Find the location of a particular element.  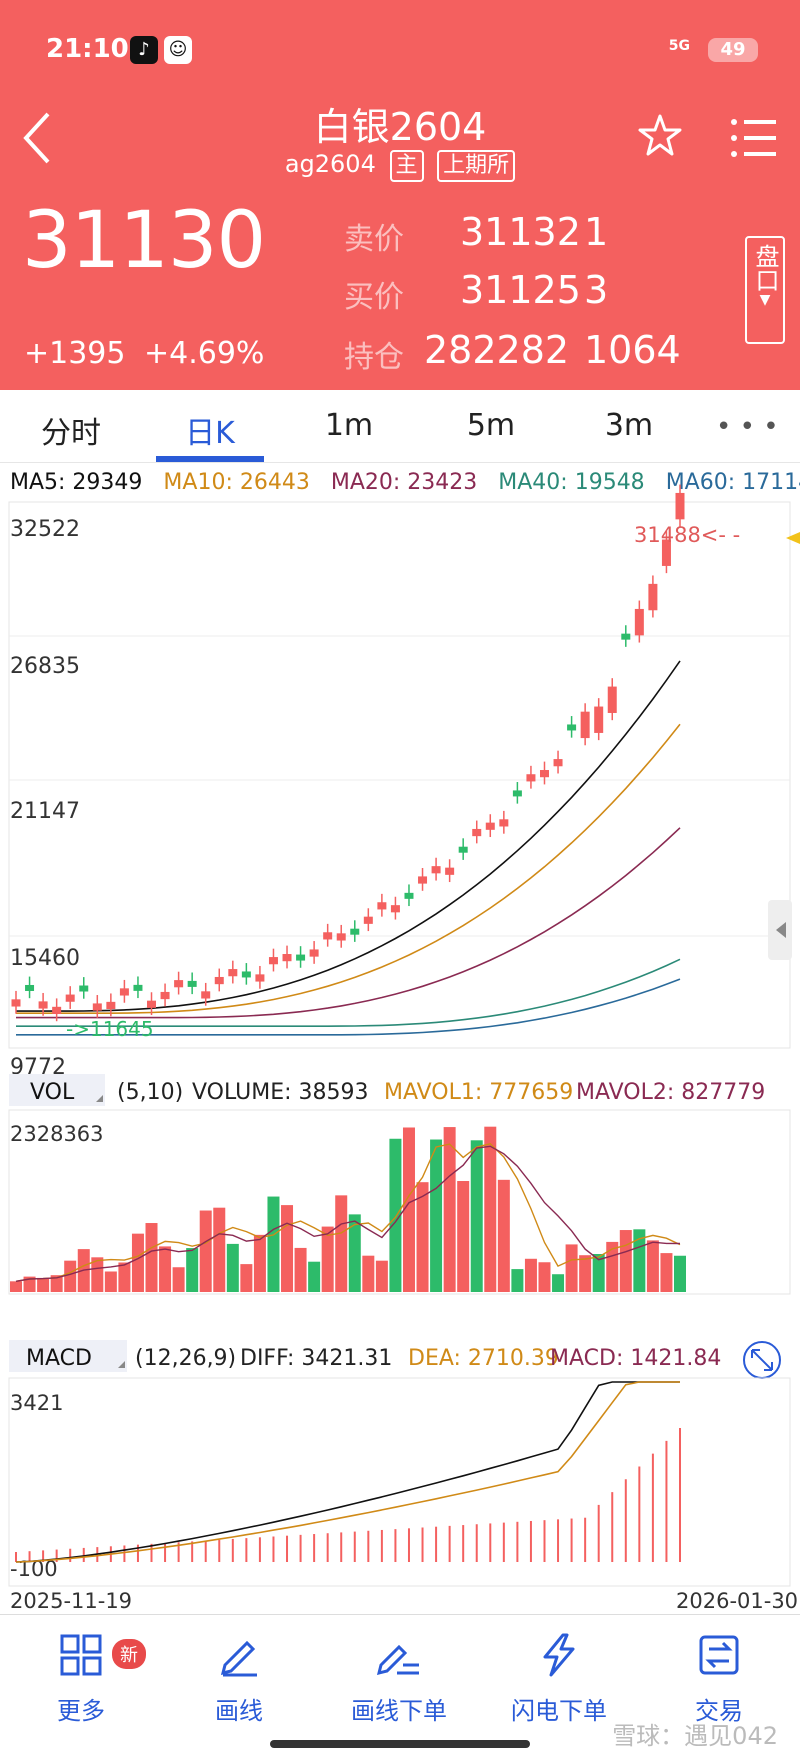

macd-lines is located at coordinates (347, 1472).